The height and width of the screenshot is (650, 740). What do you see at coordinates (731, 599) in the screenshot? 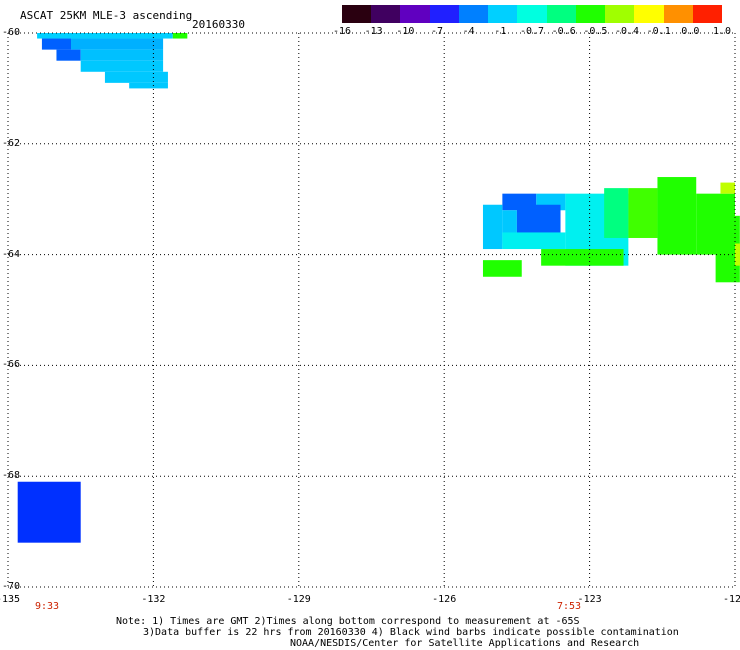
I see `x-tick-label: -120` at bounding box center [731, 599].